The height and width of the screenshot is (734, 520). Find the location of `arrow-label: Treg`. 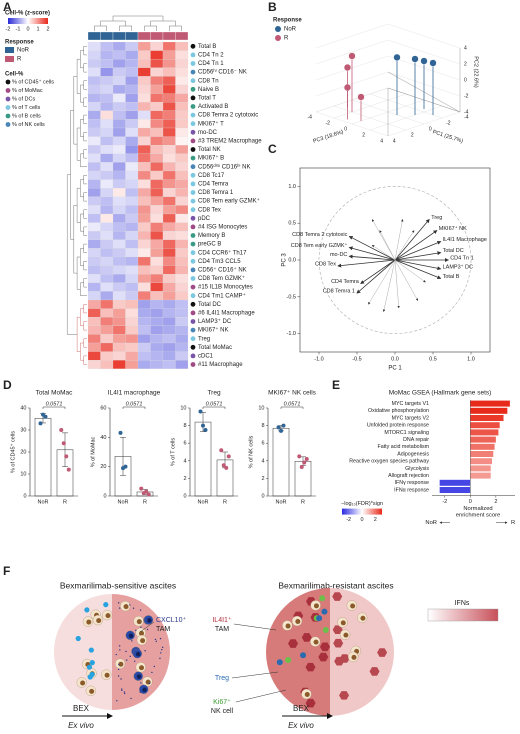

arrow-label: Treg is located at coordinates (436, 218).